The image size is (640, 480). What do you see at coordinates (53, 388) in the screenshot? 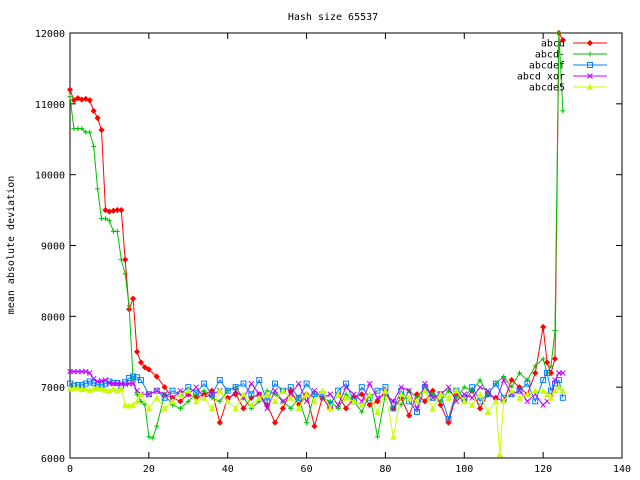
I see `y-tick-label: 7000` at bounding box center [53, 388].